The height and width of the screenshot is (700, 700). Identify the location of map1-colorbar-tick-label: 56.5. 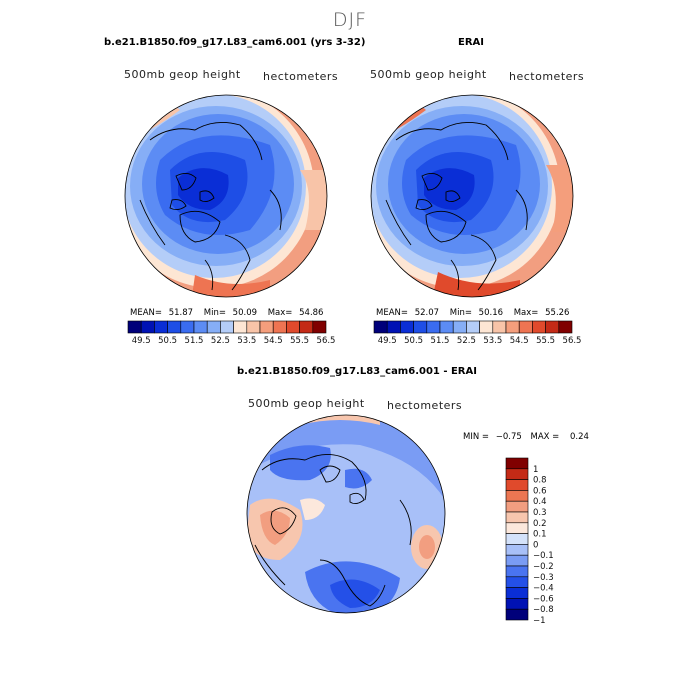
(326, 341).